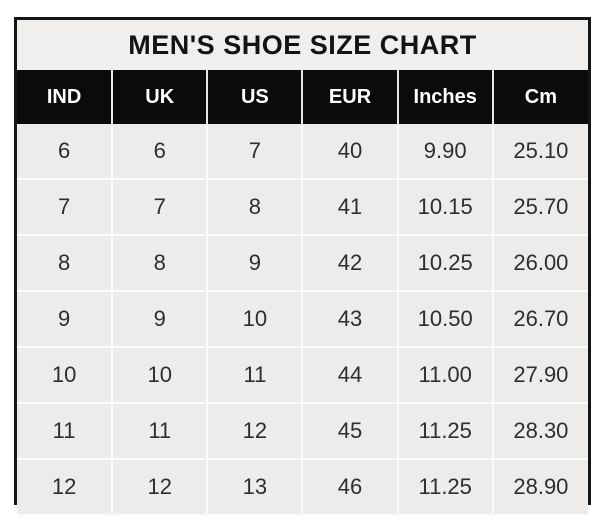 The height and width of the screenshot is (521, 605). What do you see at coordinates (349, 318) in the screenshot?
I see `table-cell: 43` at bounding box center [349, 318].